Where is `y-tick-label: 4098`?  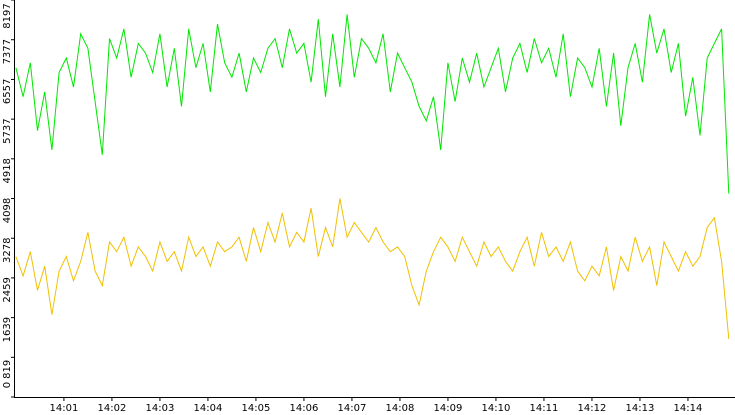
y-tick-label: 4098 is located at coordinates (7, 210).